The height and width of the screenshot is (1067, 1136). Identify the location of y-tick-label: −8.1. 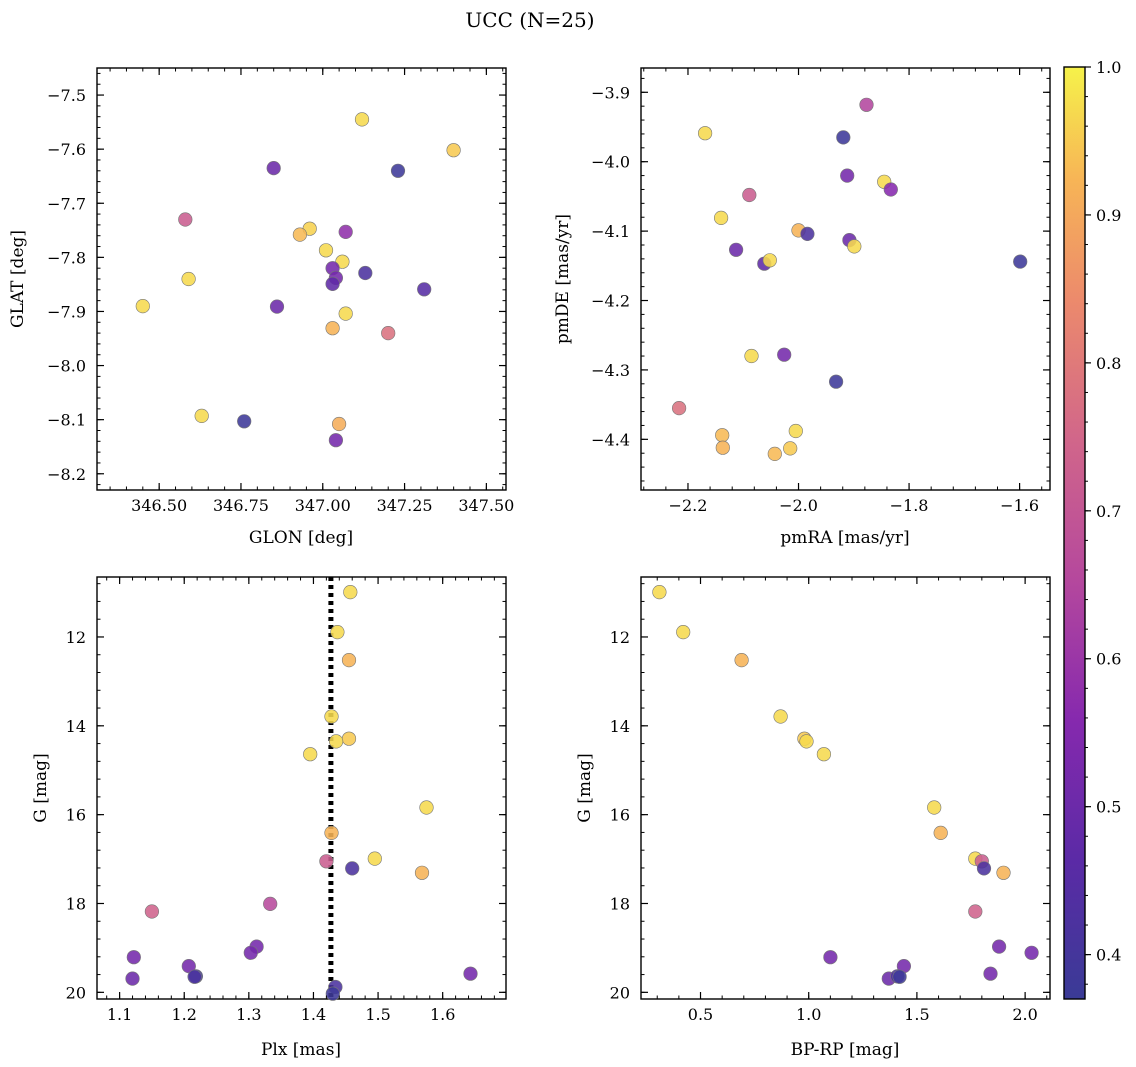
(66, 420).